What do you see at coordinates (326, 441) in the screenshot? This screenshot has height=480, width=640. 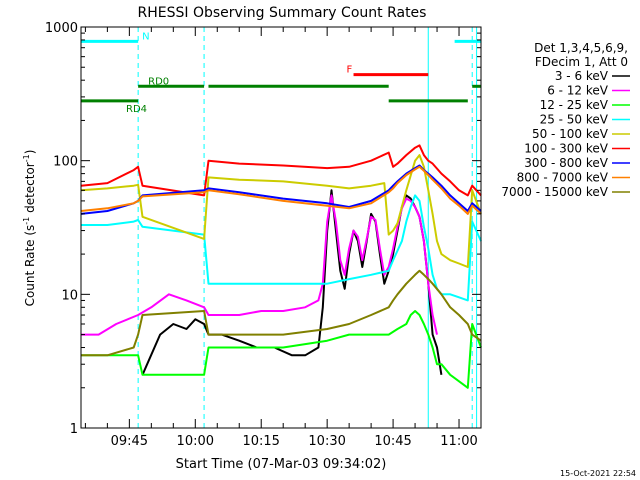 I see `x-tick-label: 10:30` at bounding box center [326, 441].